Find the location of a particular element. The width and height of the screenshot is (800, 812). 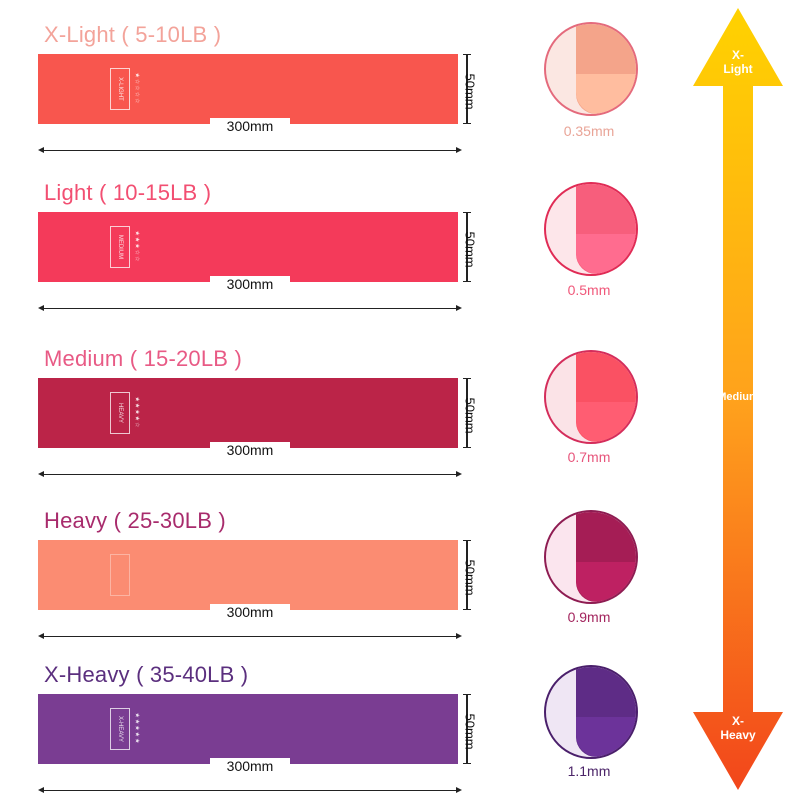

scale-top-label-line1: X- is located at coordinates (738, 55).